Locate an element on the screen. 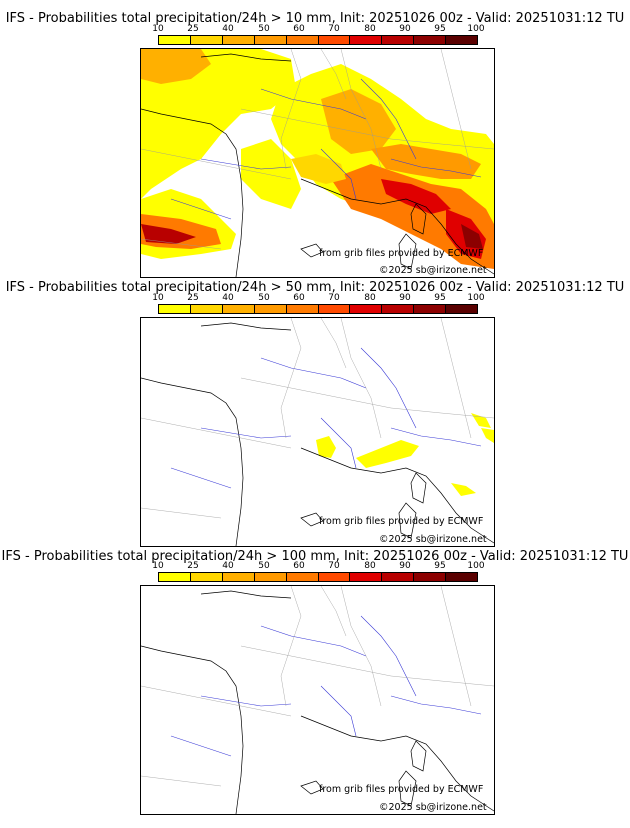  panel-1-colorbar is located at coordinates (318, 40).